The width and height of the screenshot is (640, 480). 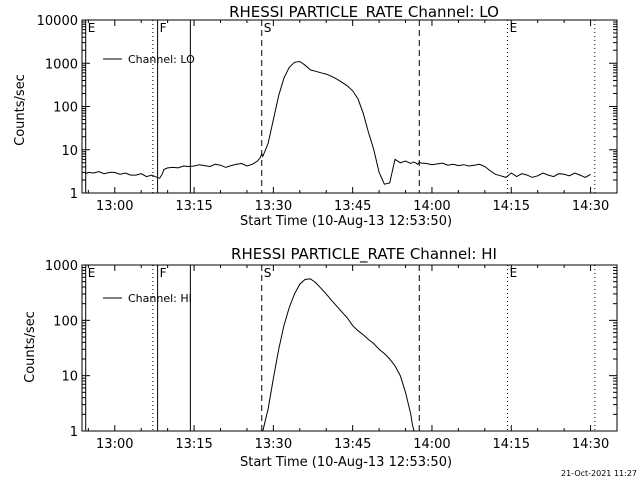 What do you see at coordinates (268, 273) in the screenshot?
I see `hi-event-marker-label: S` at bounding box center [268, 273].